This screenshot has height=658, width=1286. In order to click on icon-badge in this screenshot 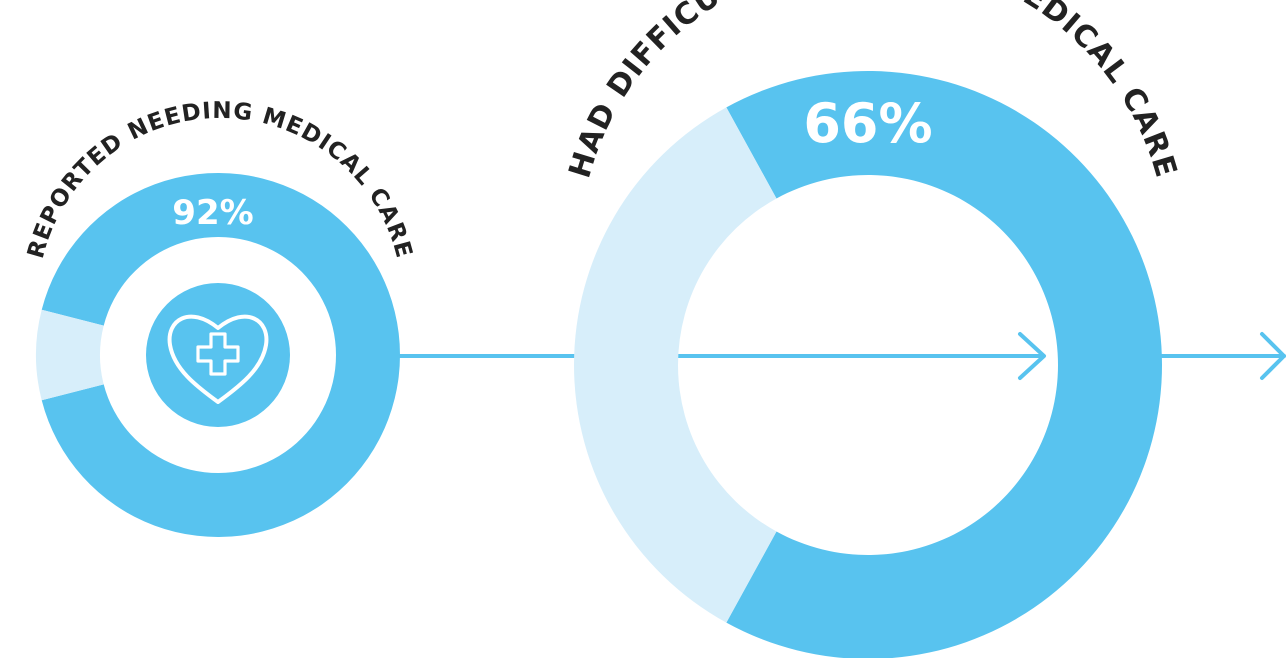, I will do `click(218, 355)`.